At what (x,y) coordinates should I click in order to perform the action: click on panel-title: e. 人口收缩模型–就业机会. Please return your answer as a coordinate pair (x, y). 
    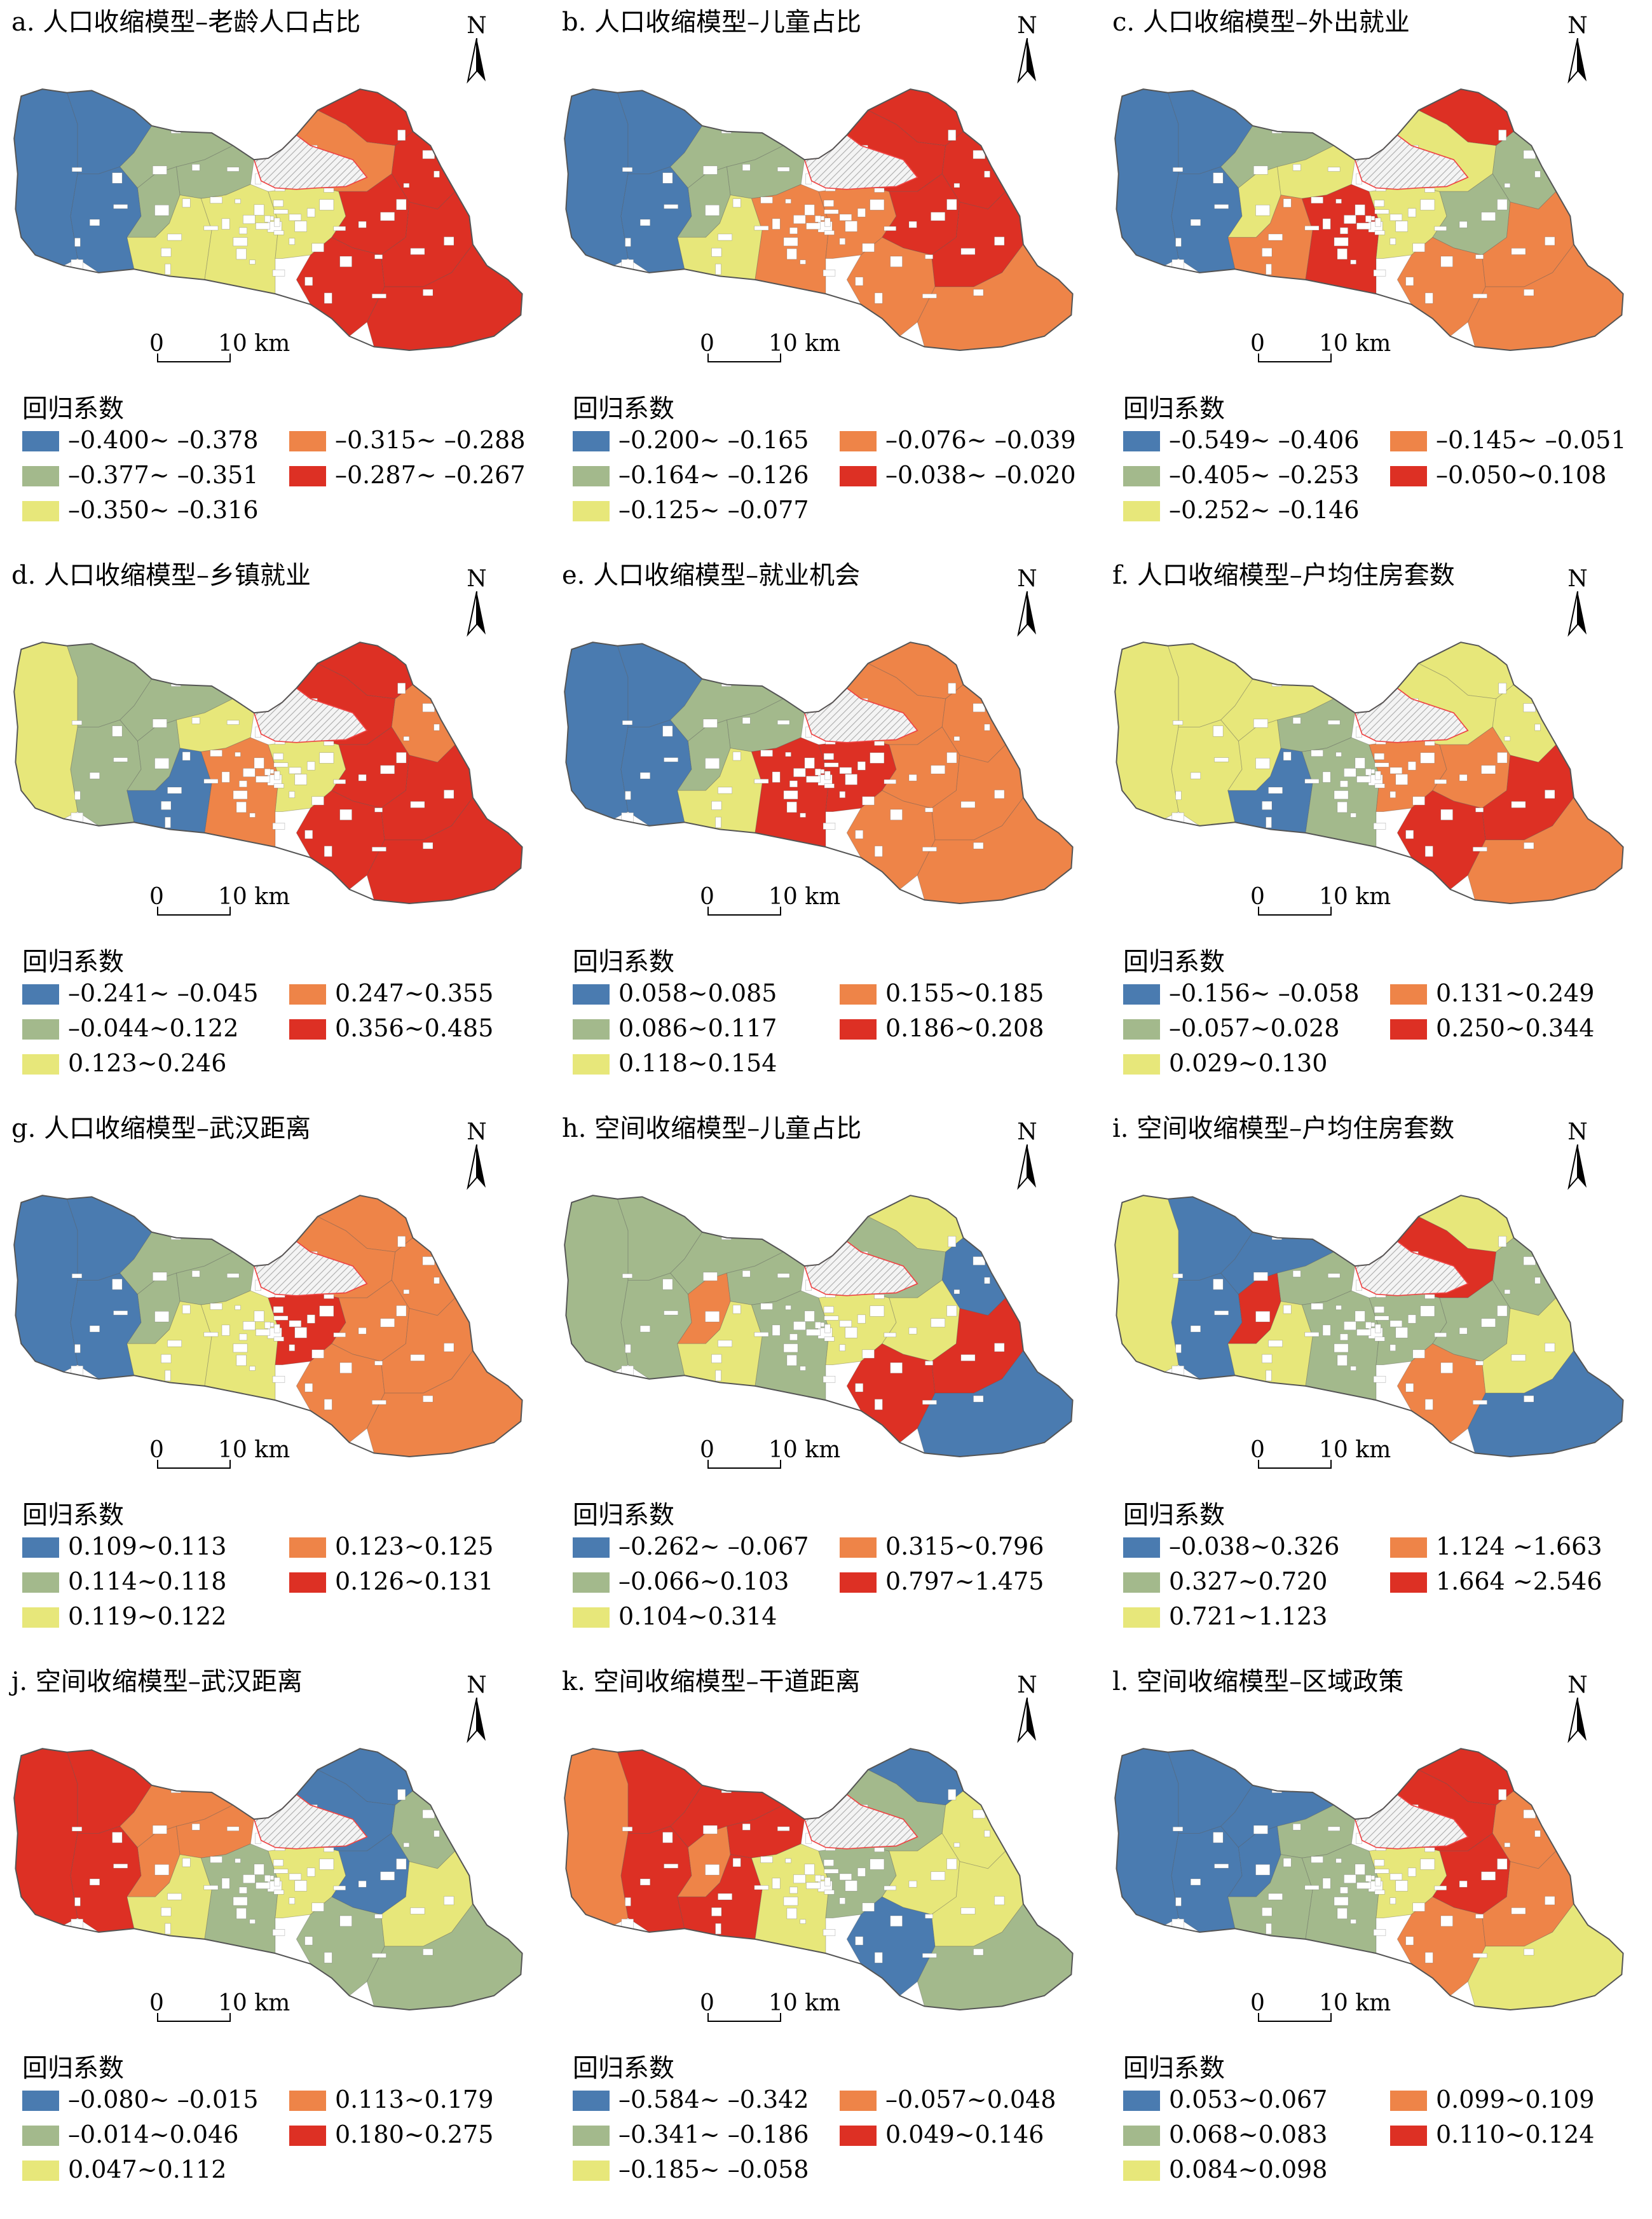
    Looking at the image, I should click on (711, 575).